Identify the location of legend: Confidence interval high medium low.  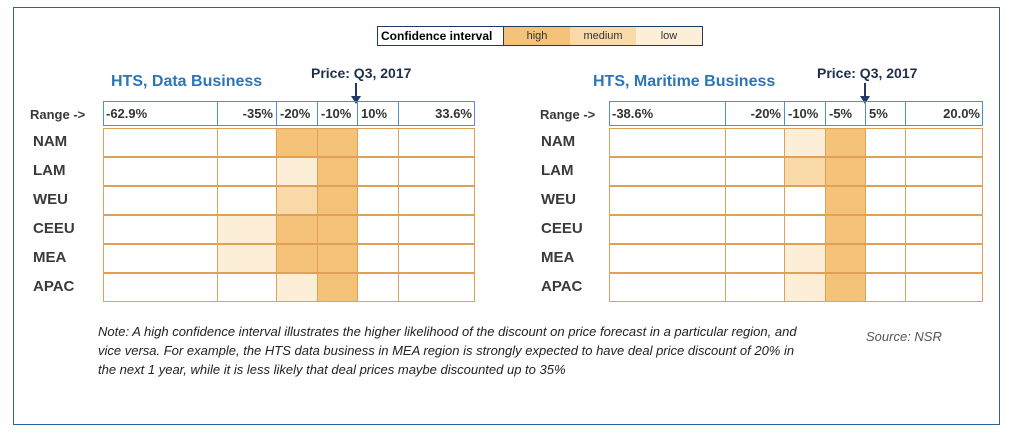
(540, 36).